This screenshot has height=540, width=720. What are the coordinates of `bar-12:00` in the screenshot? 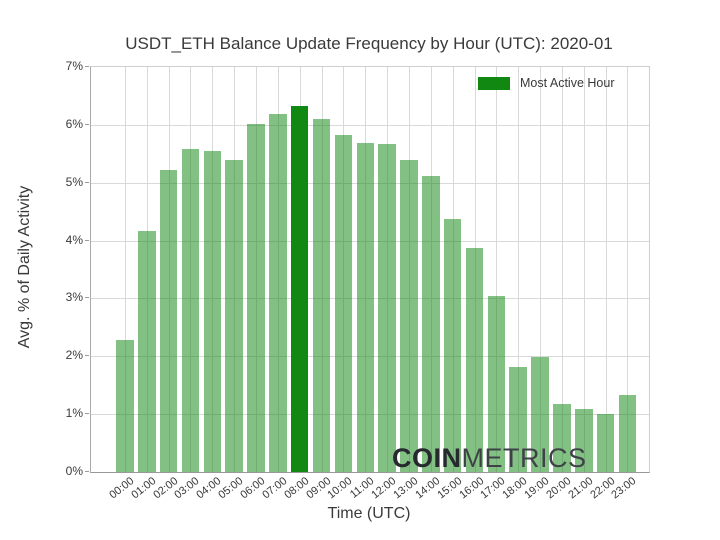 It's located at (387, 307).